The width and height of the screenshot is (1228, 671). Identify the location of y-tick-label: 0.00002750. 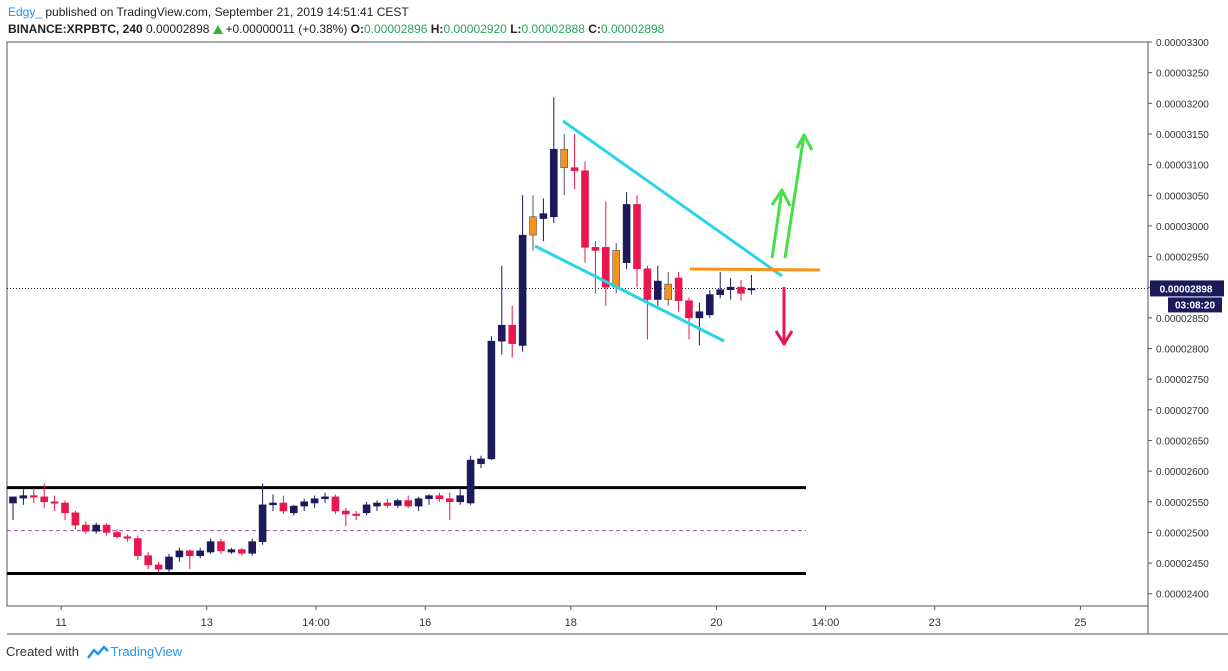
(1182, 380).